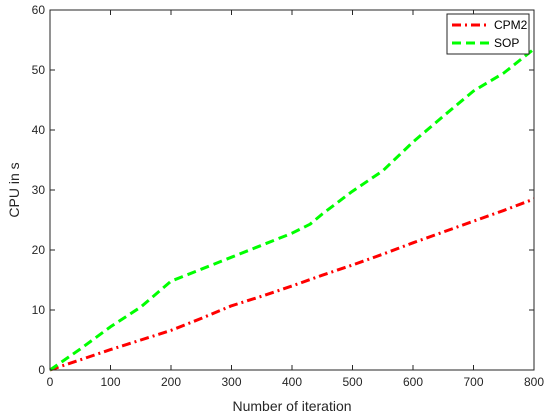  What do you see at coordinates (292, 382) in the screenshot?
I see `x-tick-label: 400` at bounding box center [292, 382].